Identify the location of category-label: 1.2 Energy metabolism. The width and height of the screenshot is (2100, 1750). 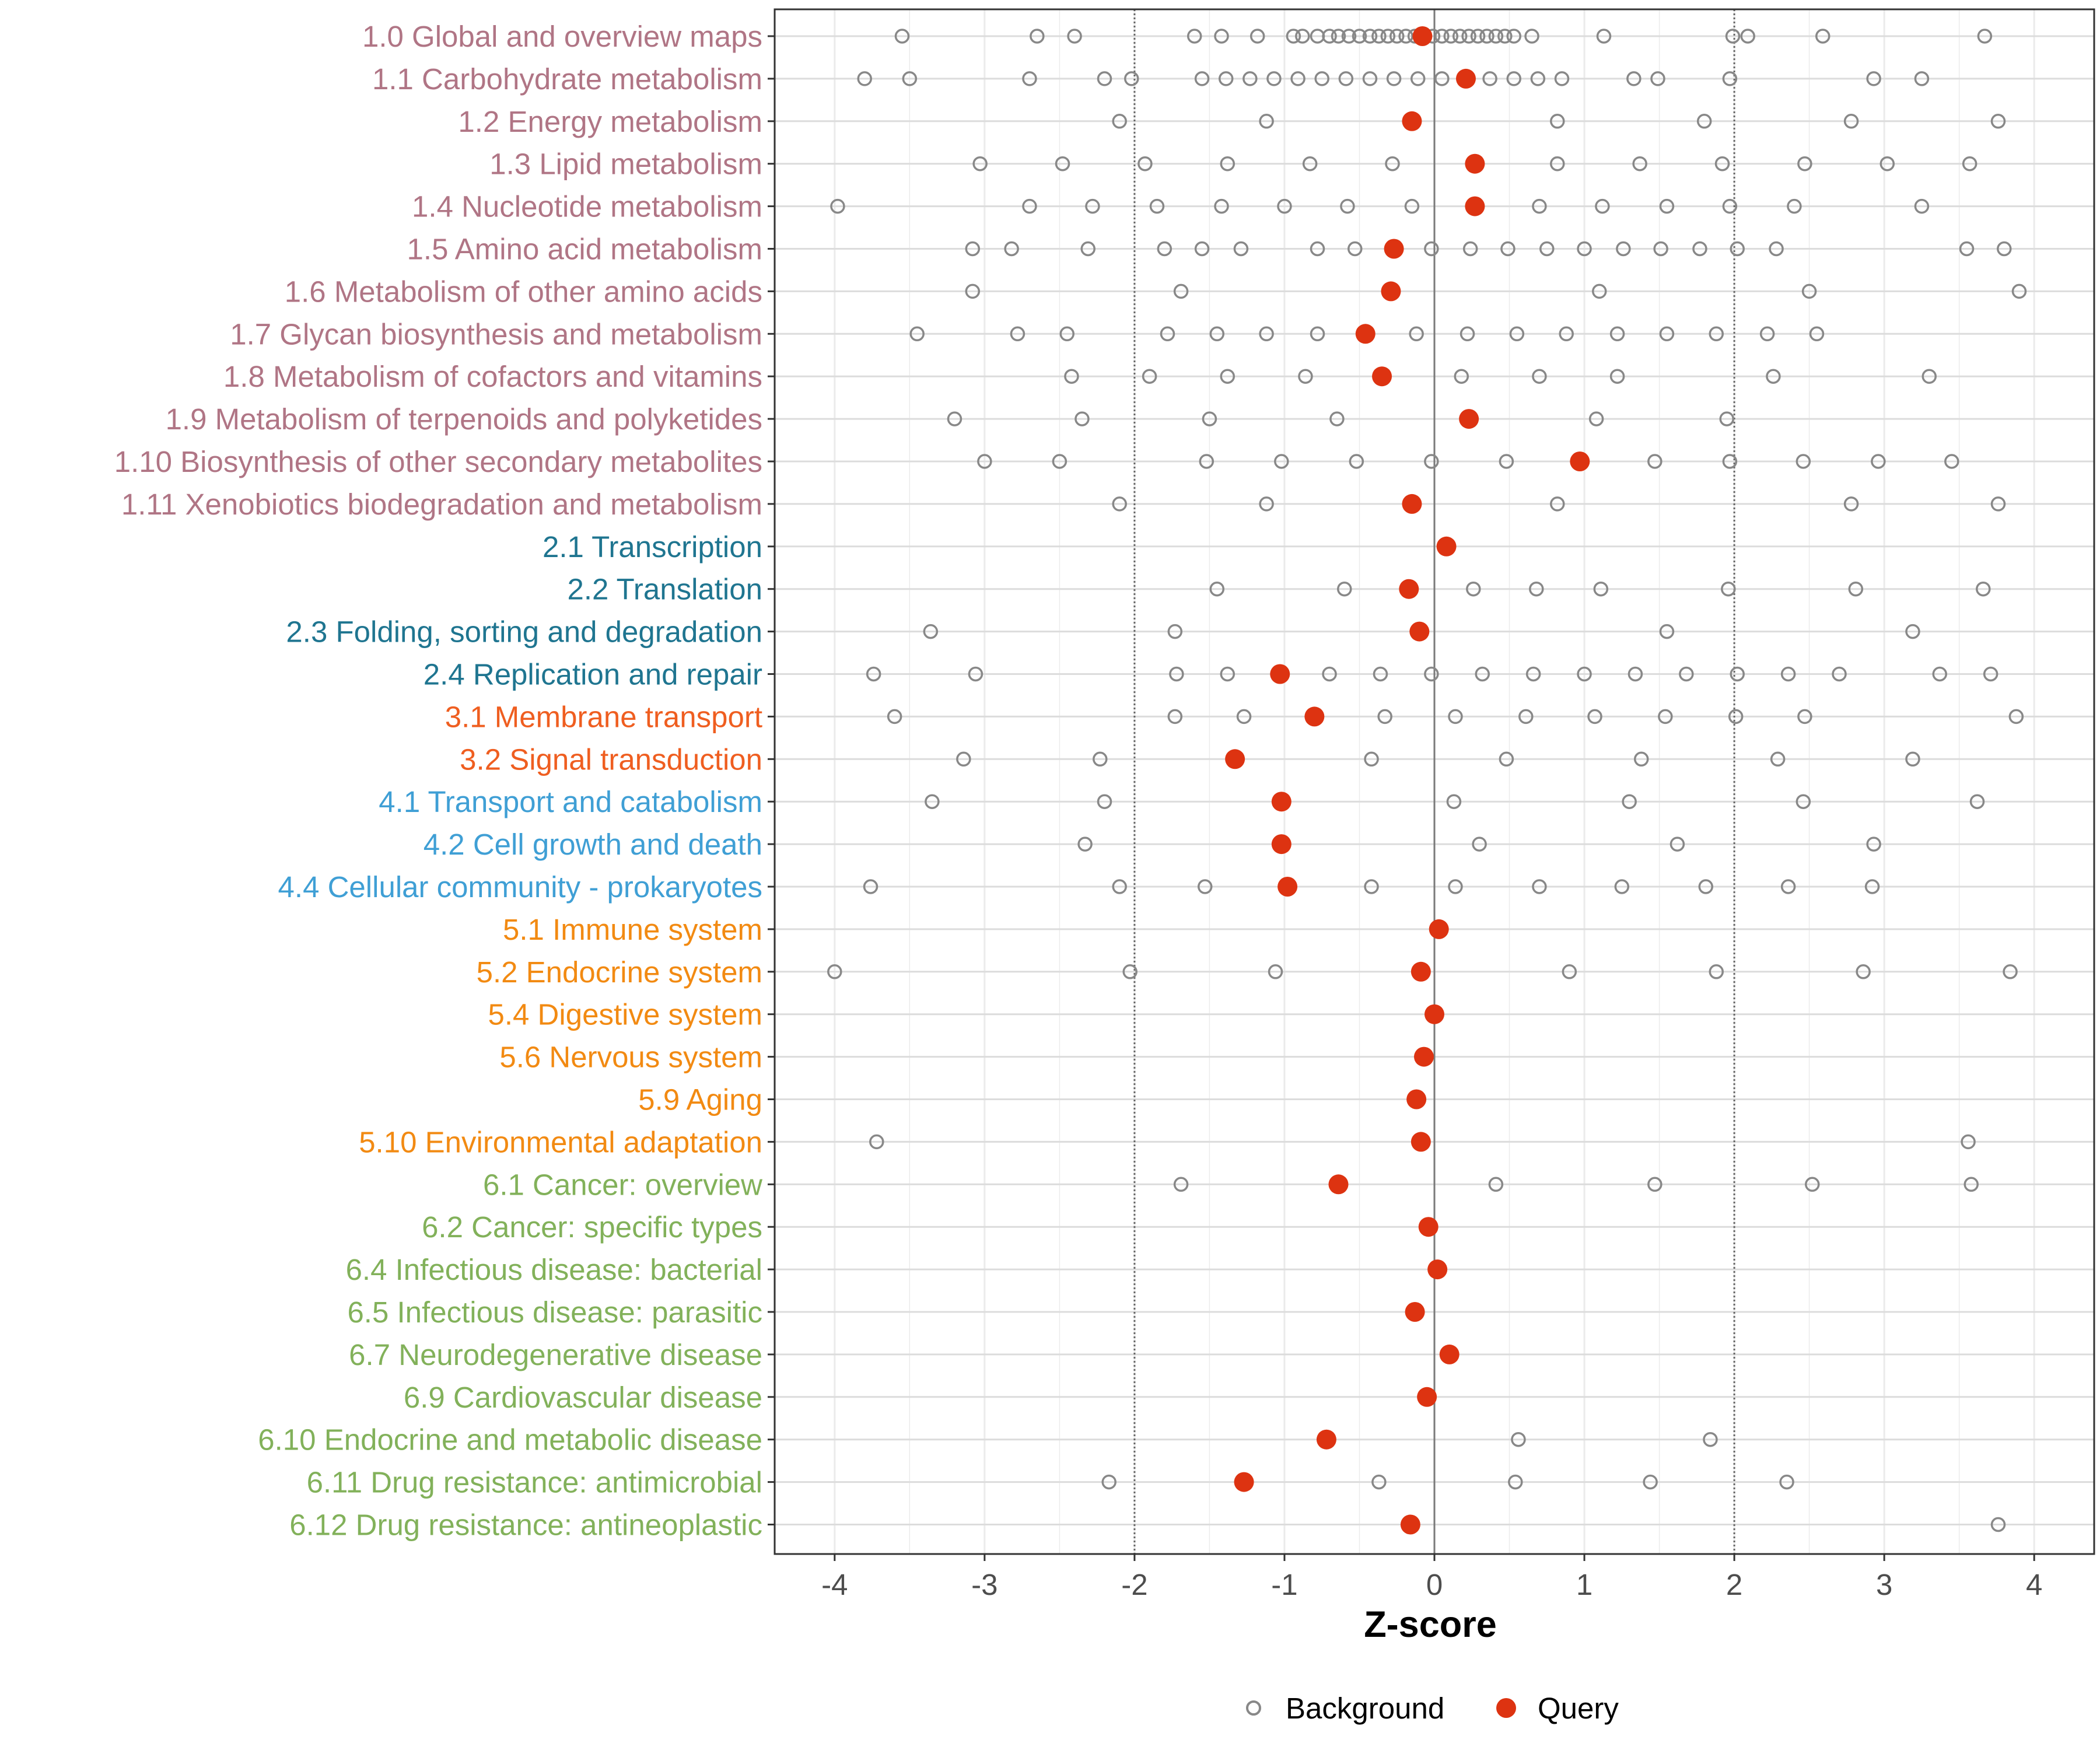
(610, 121).